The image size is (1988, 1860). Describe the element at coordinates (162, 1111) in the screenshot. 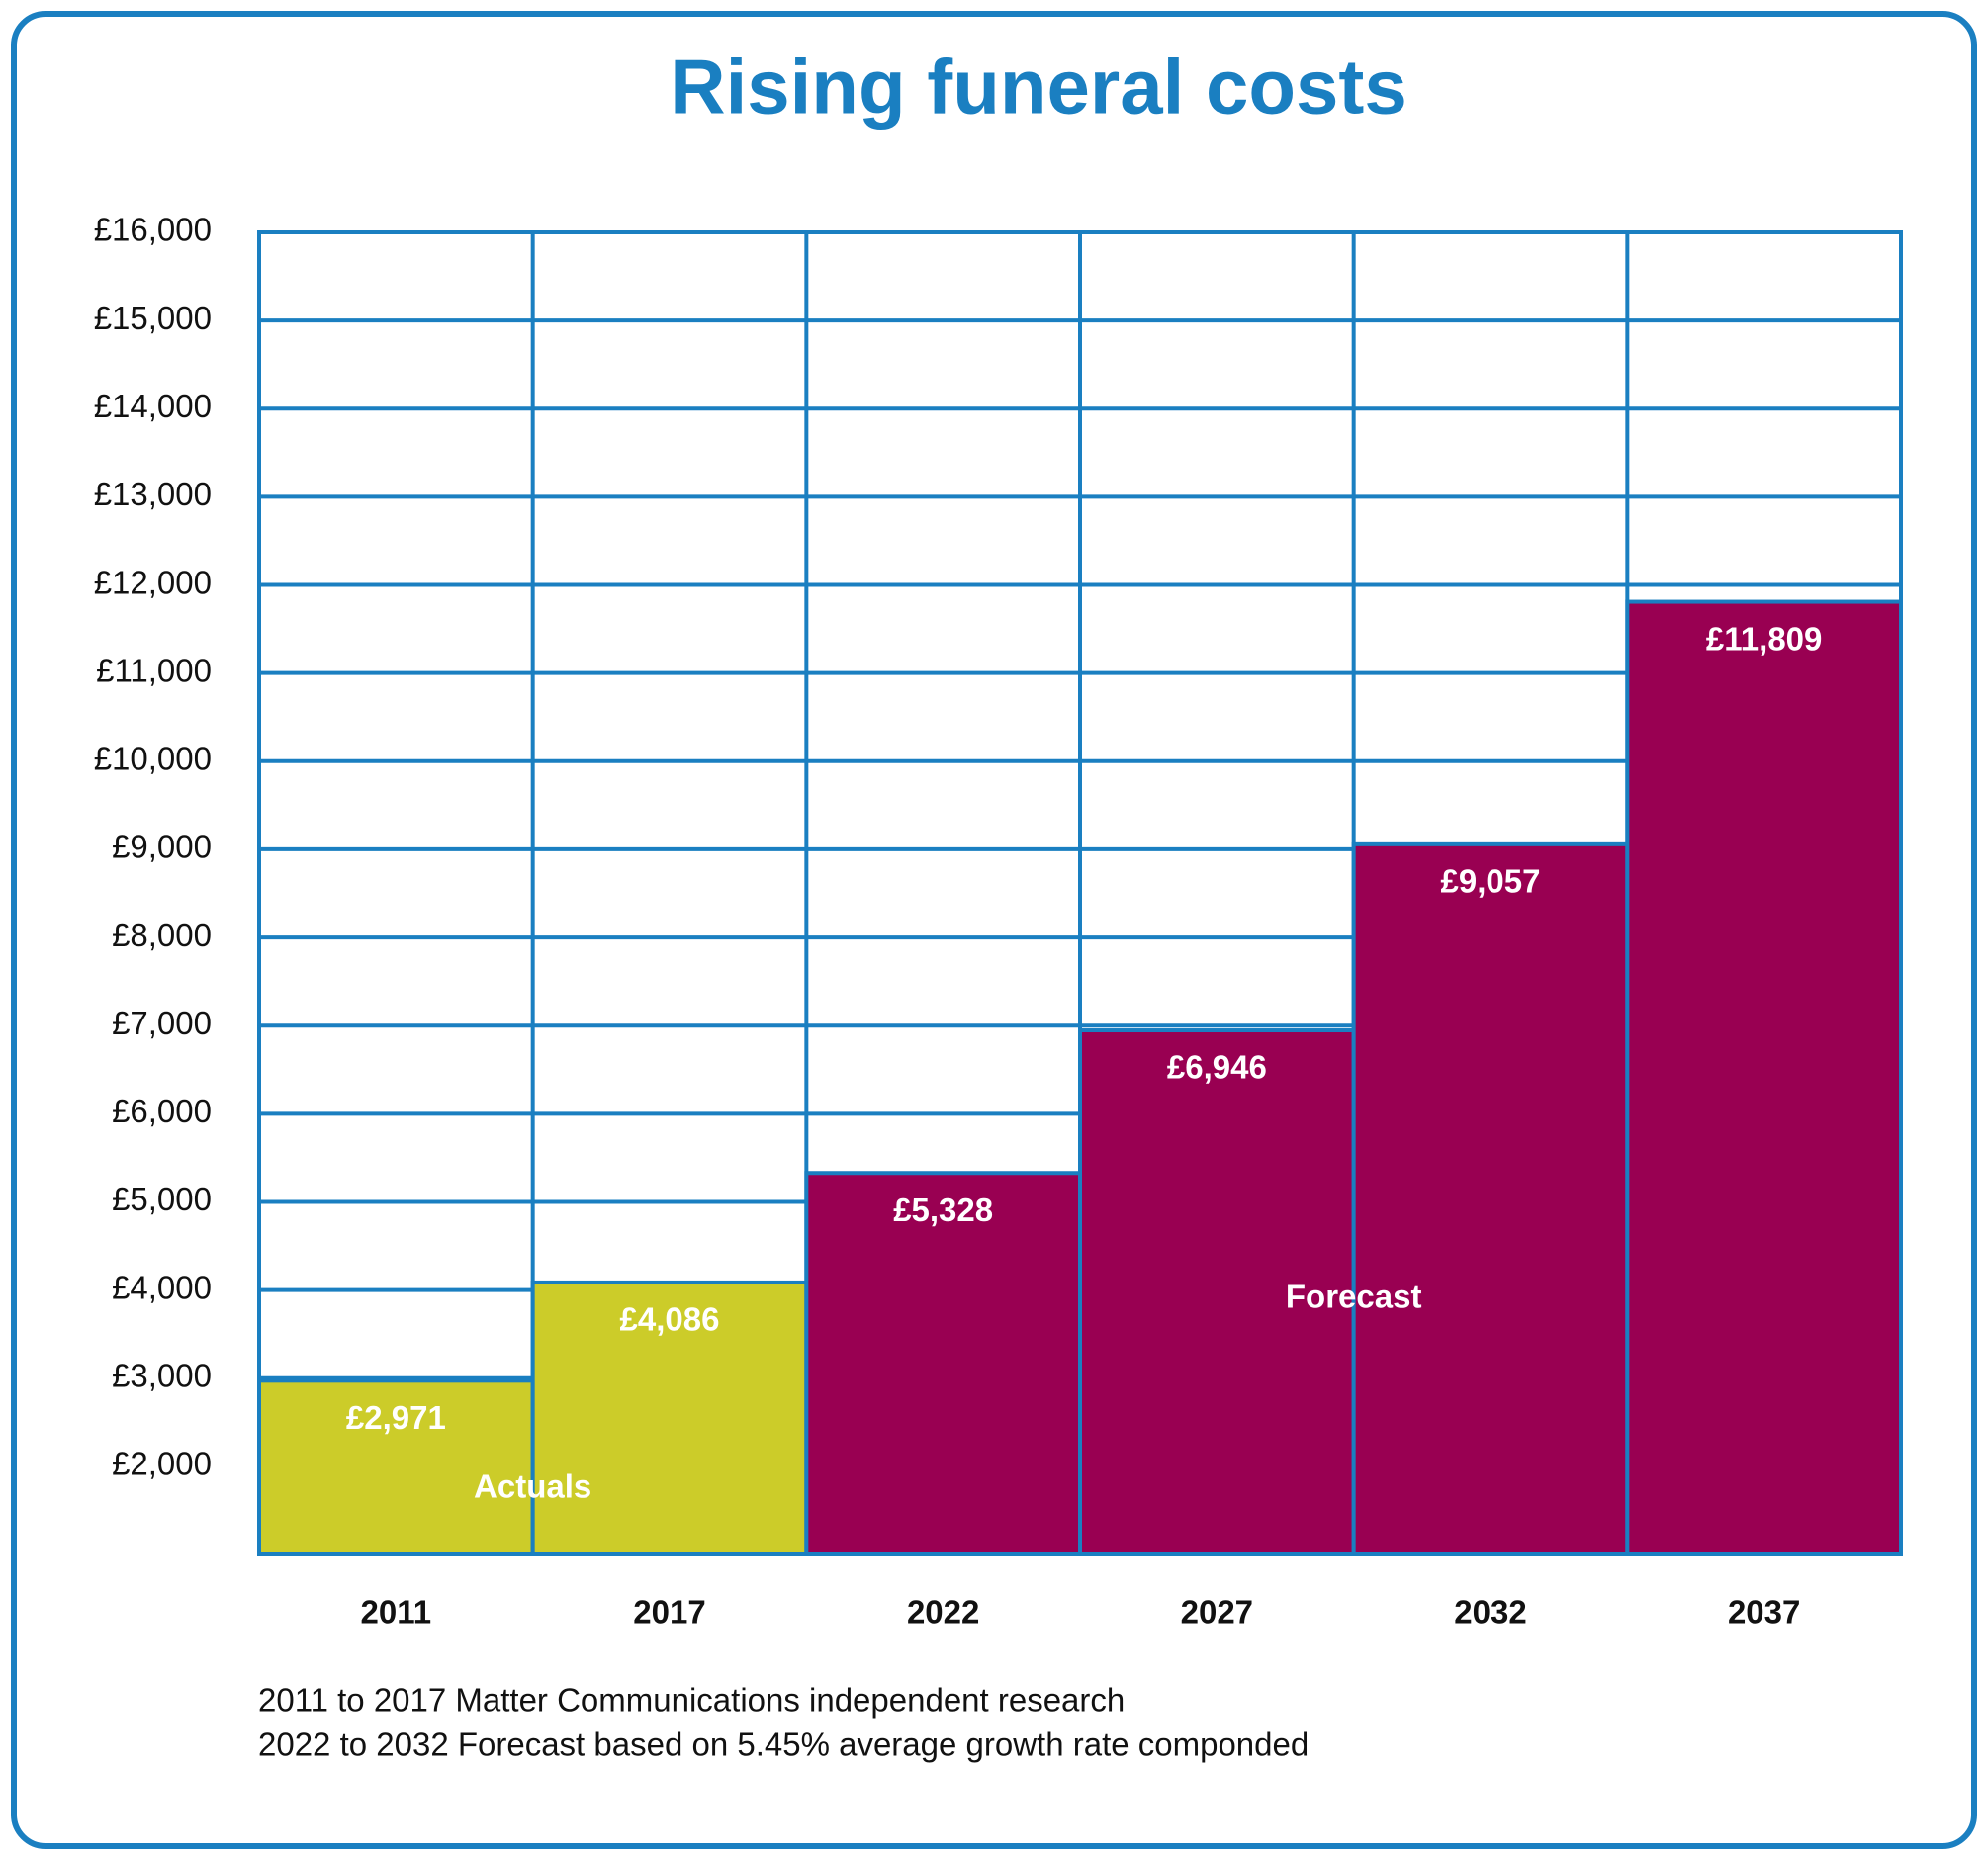

I see `y-tick-label: £6,000` at that location.